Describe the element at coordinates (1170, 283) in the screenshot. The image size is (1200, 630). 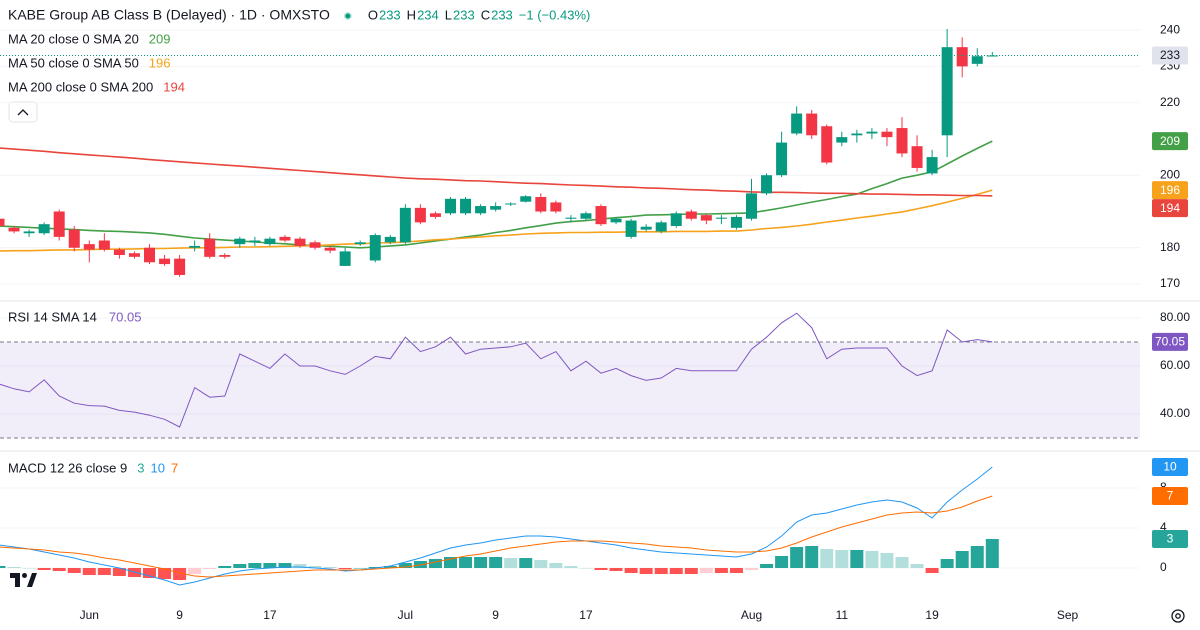
I see `y-tick-label: 170` at that location.